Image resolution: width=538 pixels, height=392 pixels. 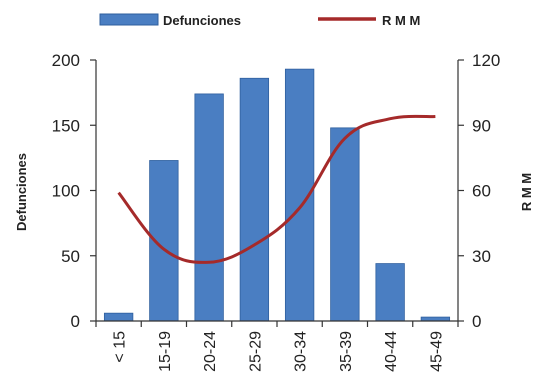 I want to click on y-axis-title: Defunciones, so click(x=21, y=192).